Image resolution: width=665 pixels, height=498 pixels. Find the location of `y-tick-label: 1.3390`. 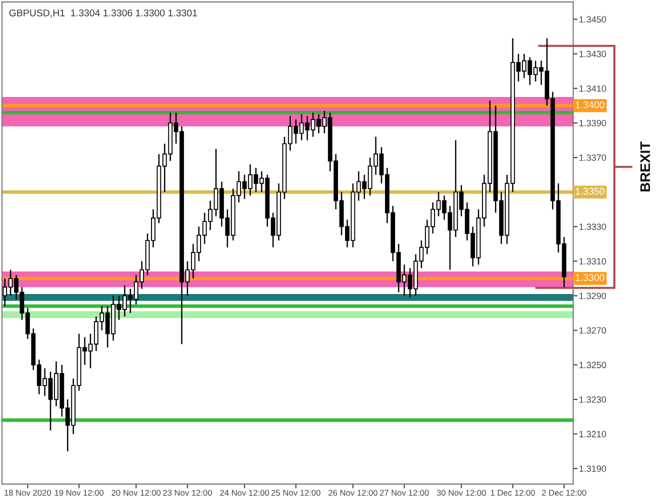

y-tick-label: 1.3390 is located at coordinates (592, 123).